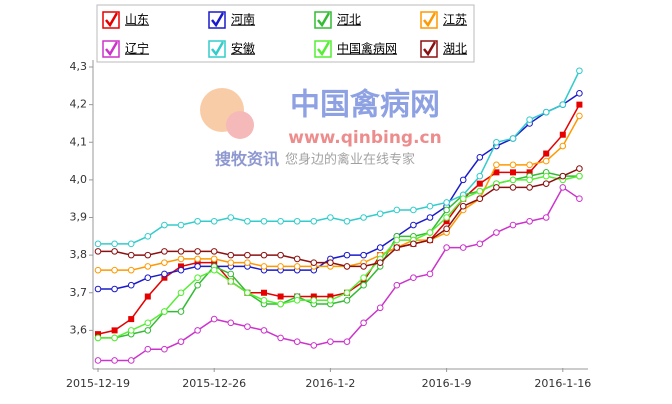 This screenshot has height=404, width=672. I want to click on x-tick-label: 2016-1-9, so click(447, 383).